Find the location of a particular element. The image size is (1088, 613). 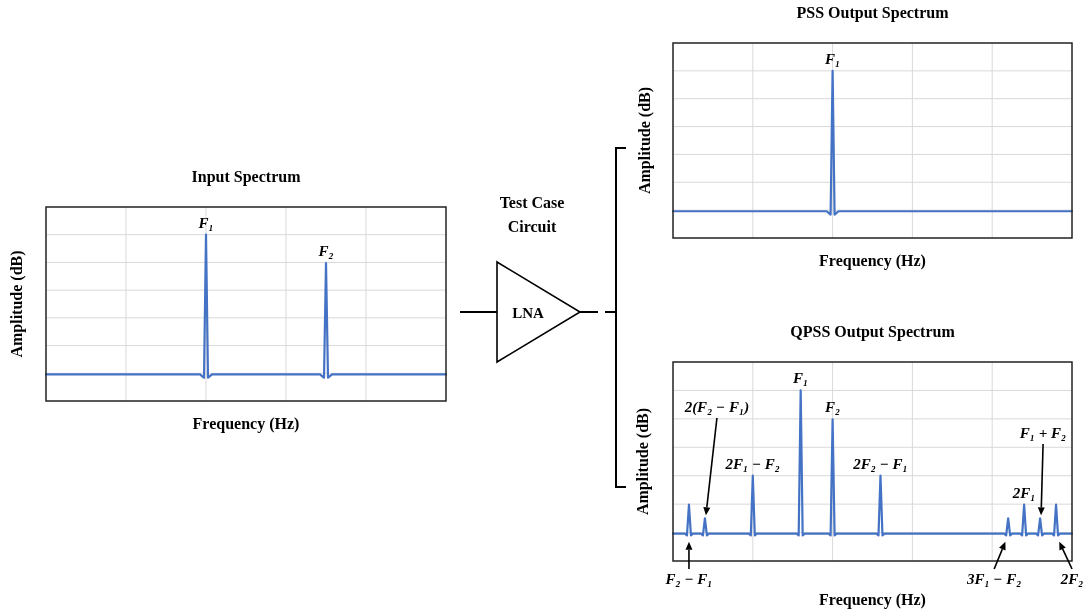

chart-title: PSS Output Spectrum is located at coordinates (873, 13).